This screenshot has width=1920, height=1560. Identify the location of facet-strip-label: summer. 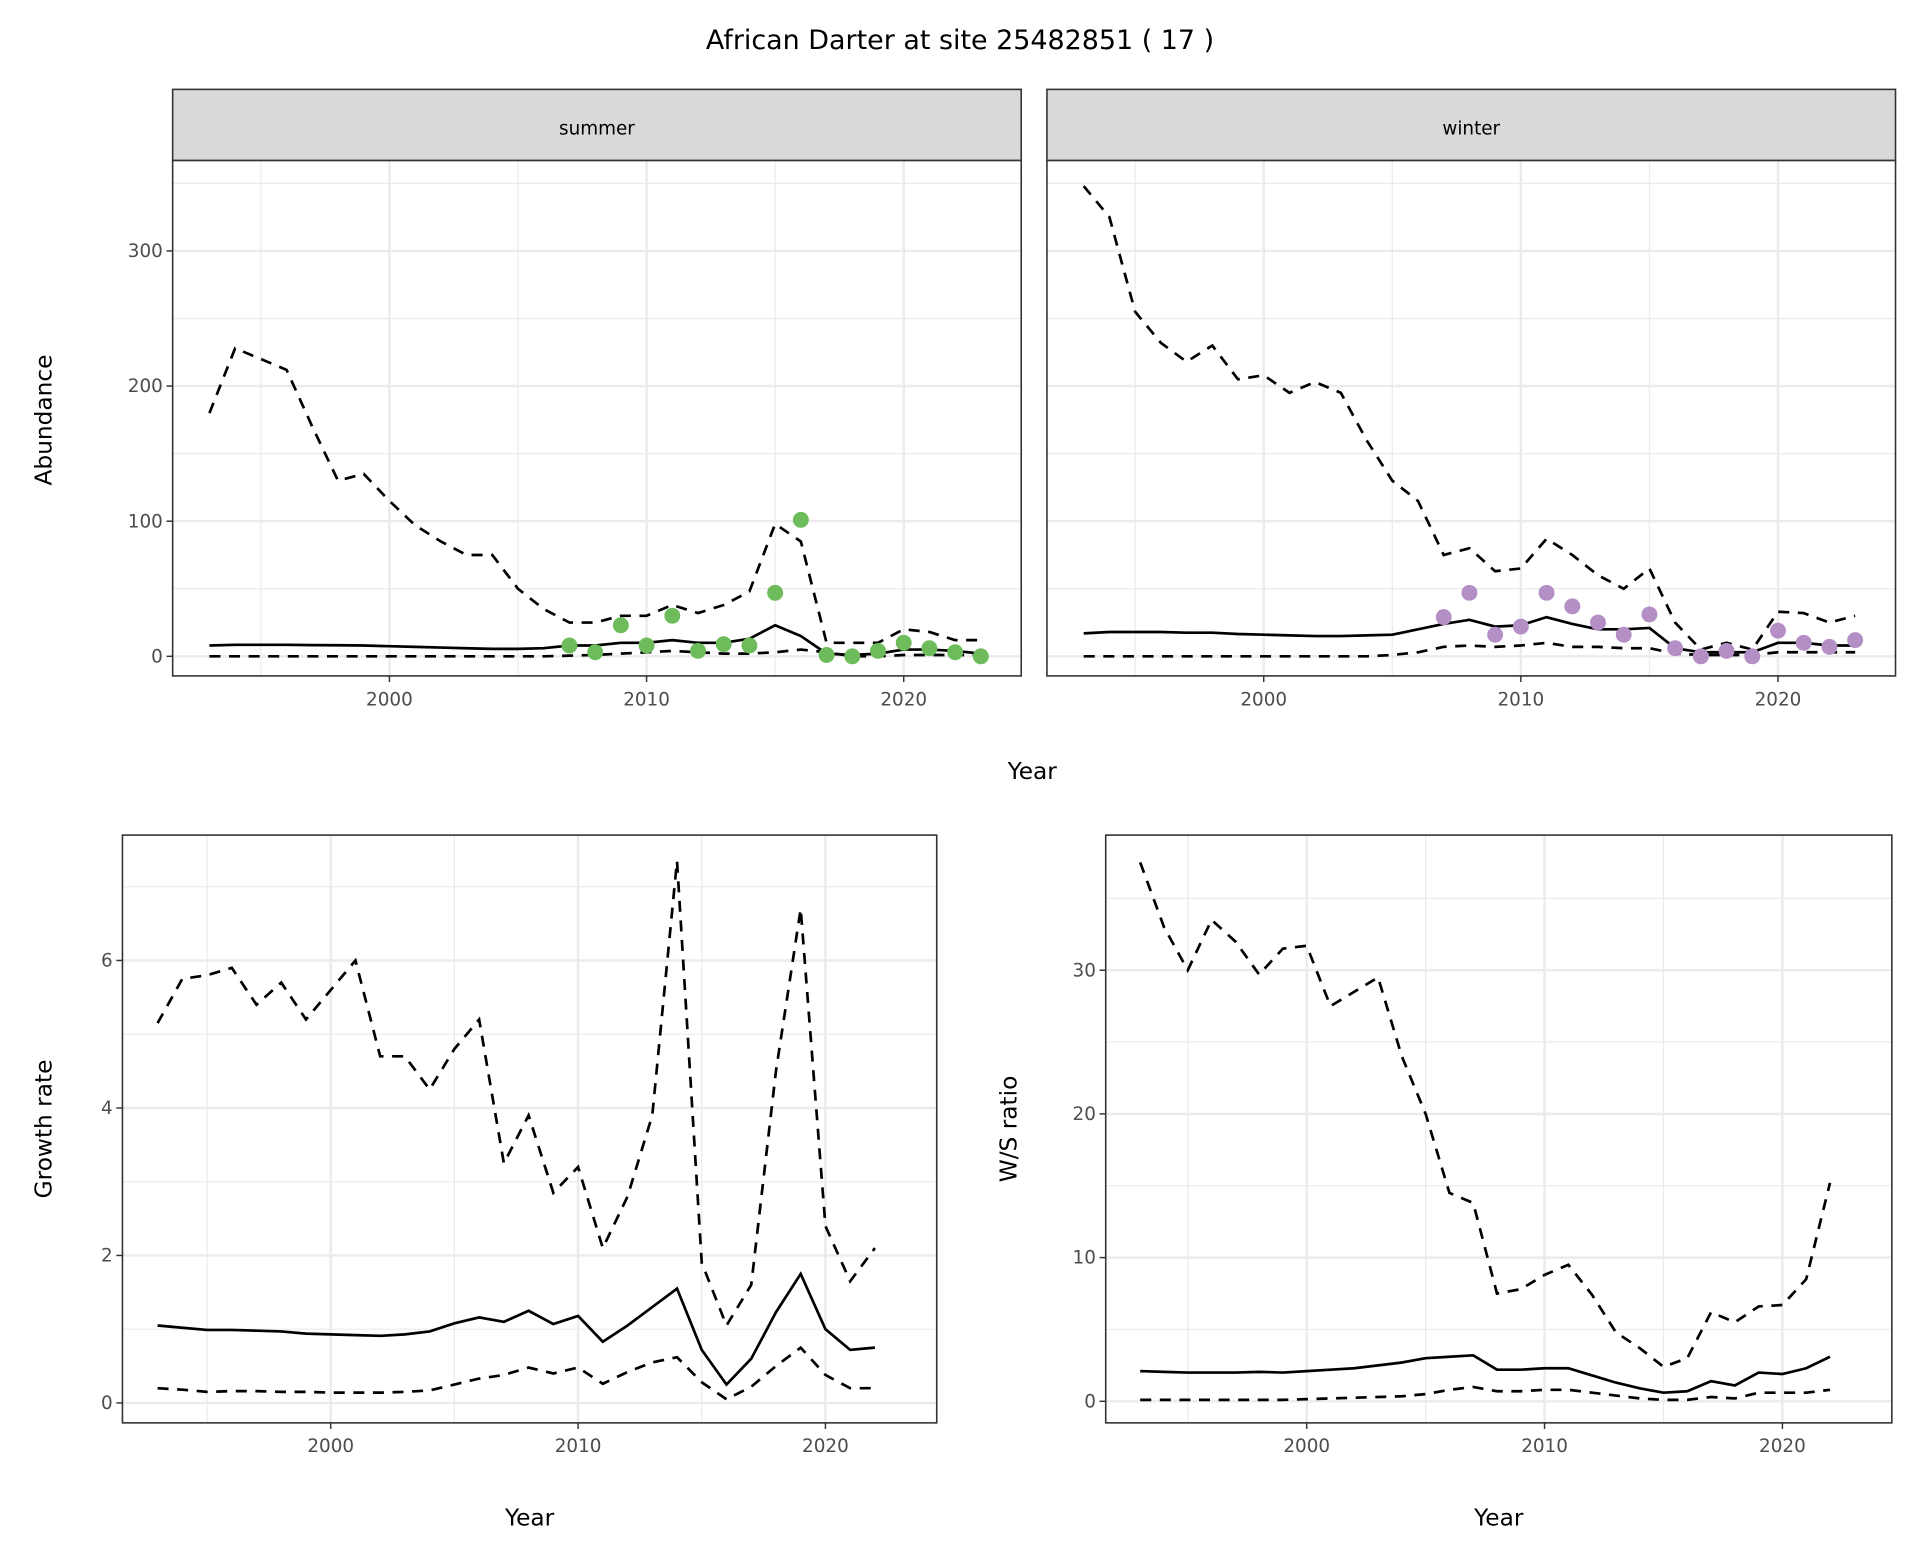
(597, 129).